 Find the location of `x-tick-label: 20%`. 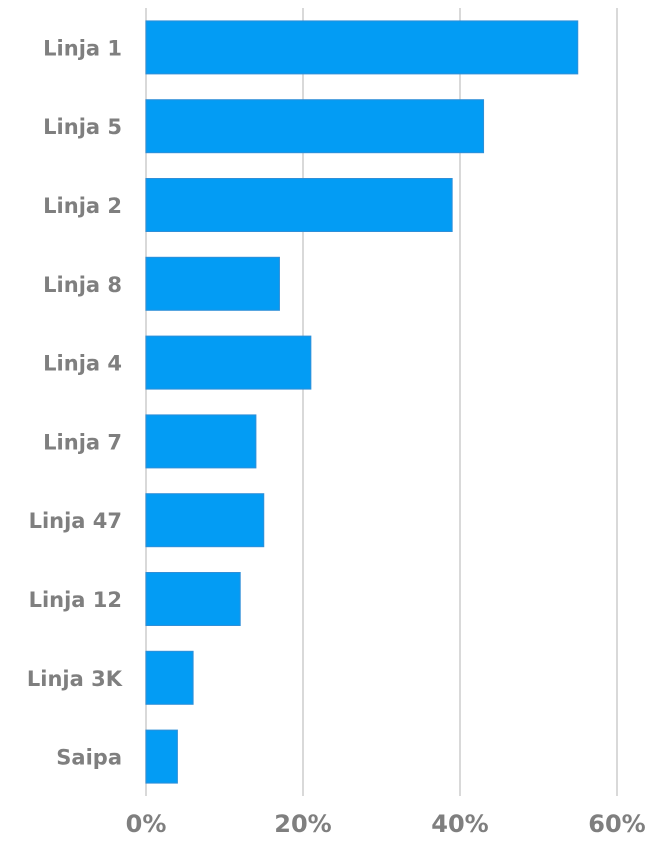

x-tick-label: 20% is located at coordinates (302, 824).